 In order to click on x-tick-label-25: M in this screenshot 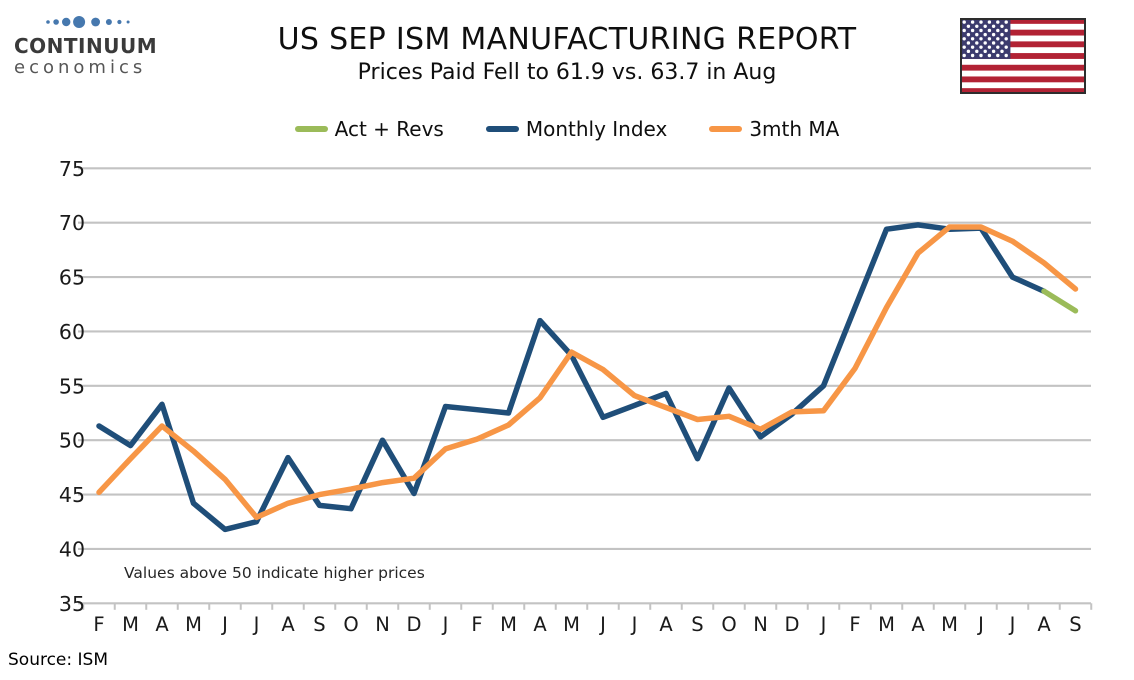, I will do `click(886, 624)`.